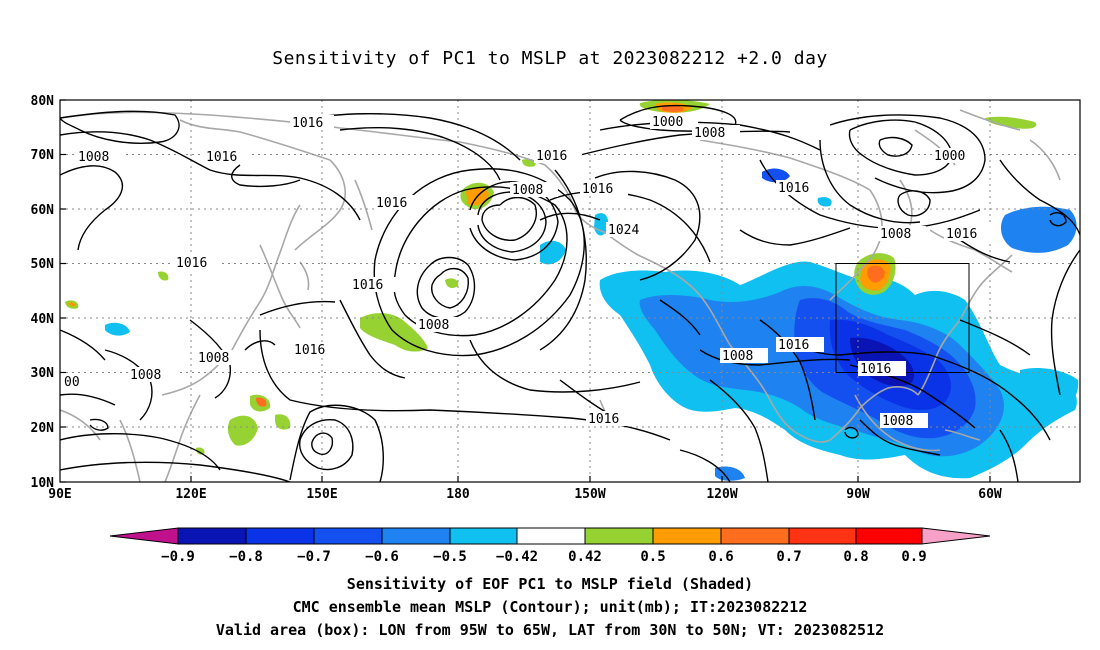 This screenshot has height=650, width=1100. I want to click on colorbar-label: 0.5, so click(652, 557).